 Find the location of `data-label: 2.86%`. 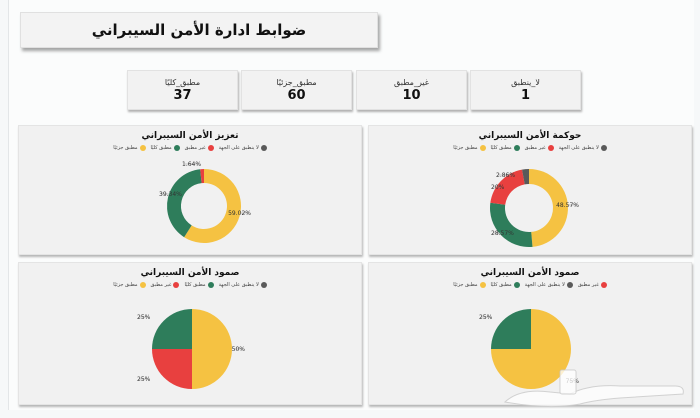

data-label: 2.86% is located at coordinates (505, 175).